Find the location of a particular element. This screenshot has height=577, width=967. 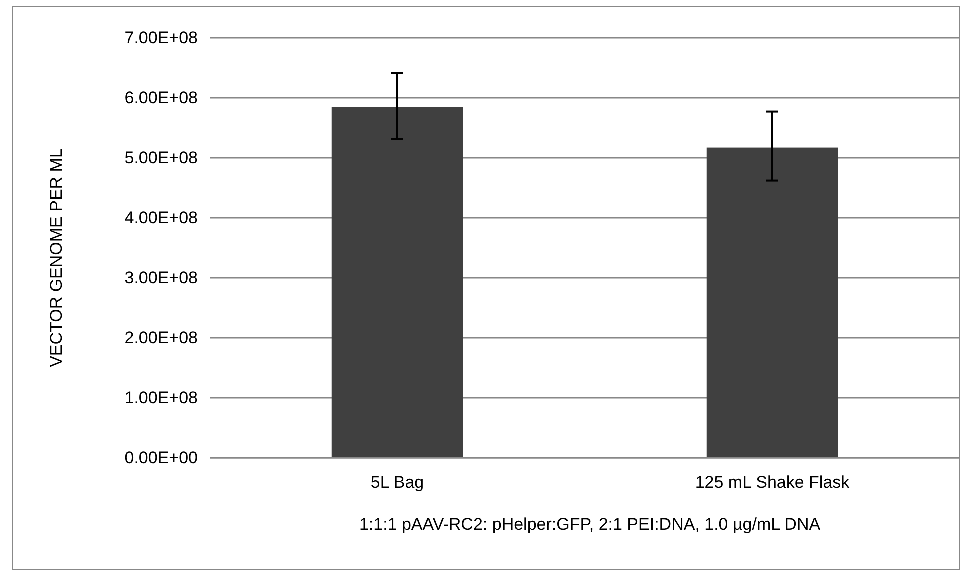

y-tick-label: 5.00E+08 is located at coordinates (161, 158).